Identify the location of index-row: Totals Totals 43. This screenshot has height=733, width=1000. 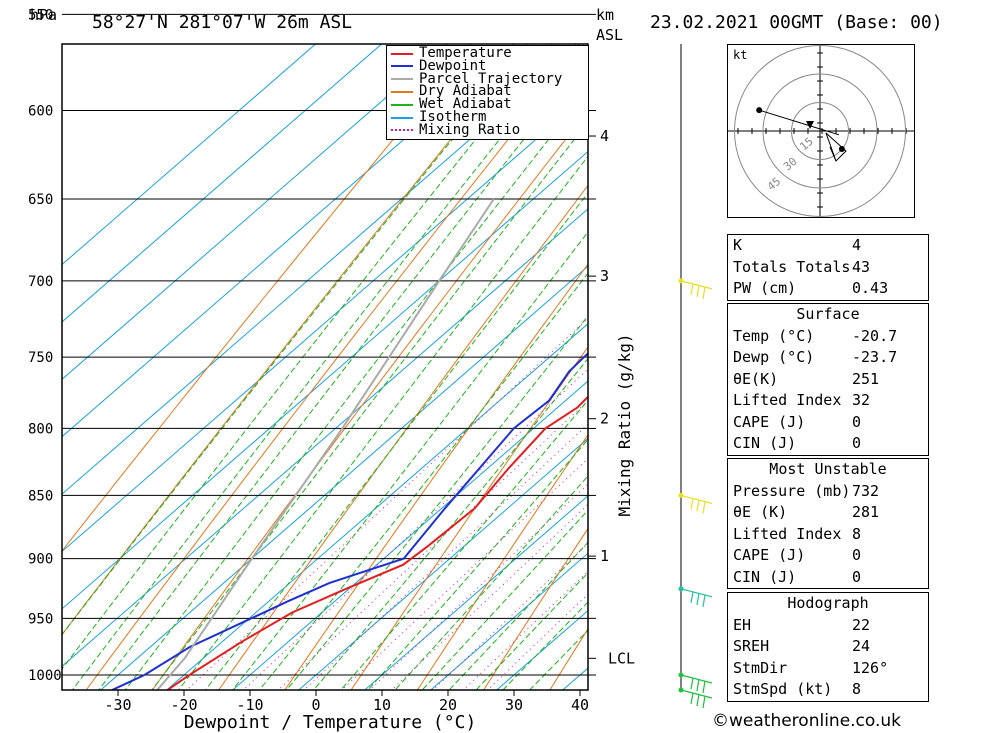
(828, 268).